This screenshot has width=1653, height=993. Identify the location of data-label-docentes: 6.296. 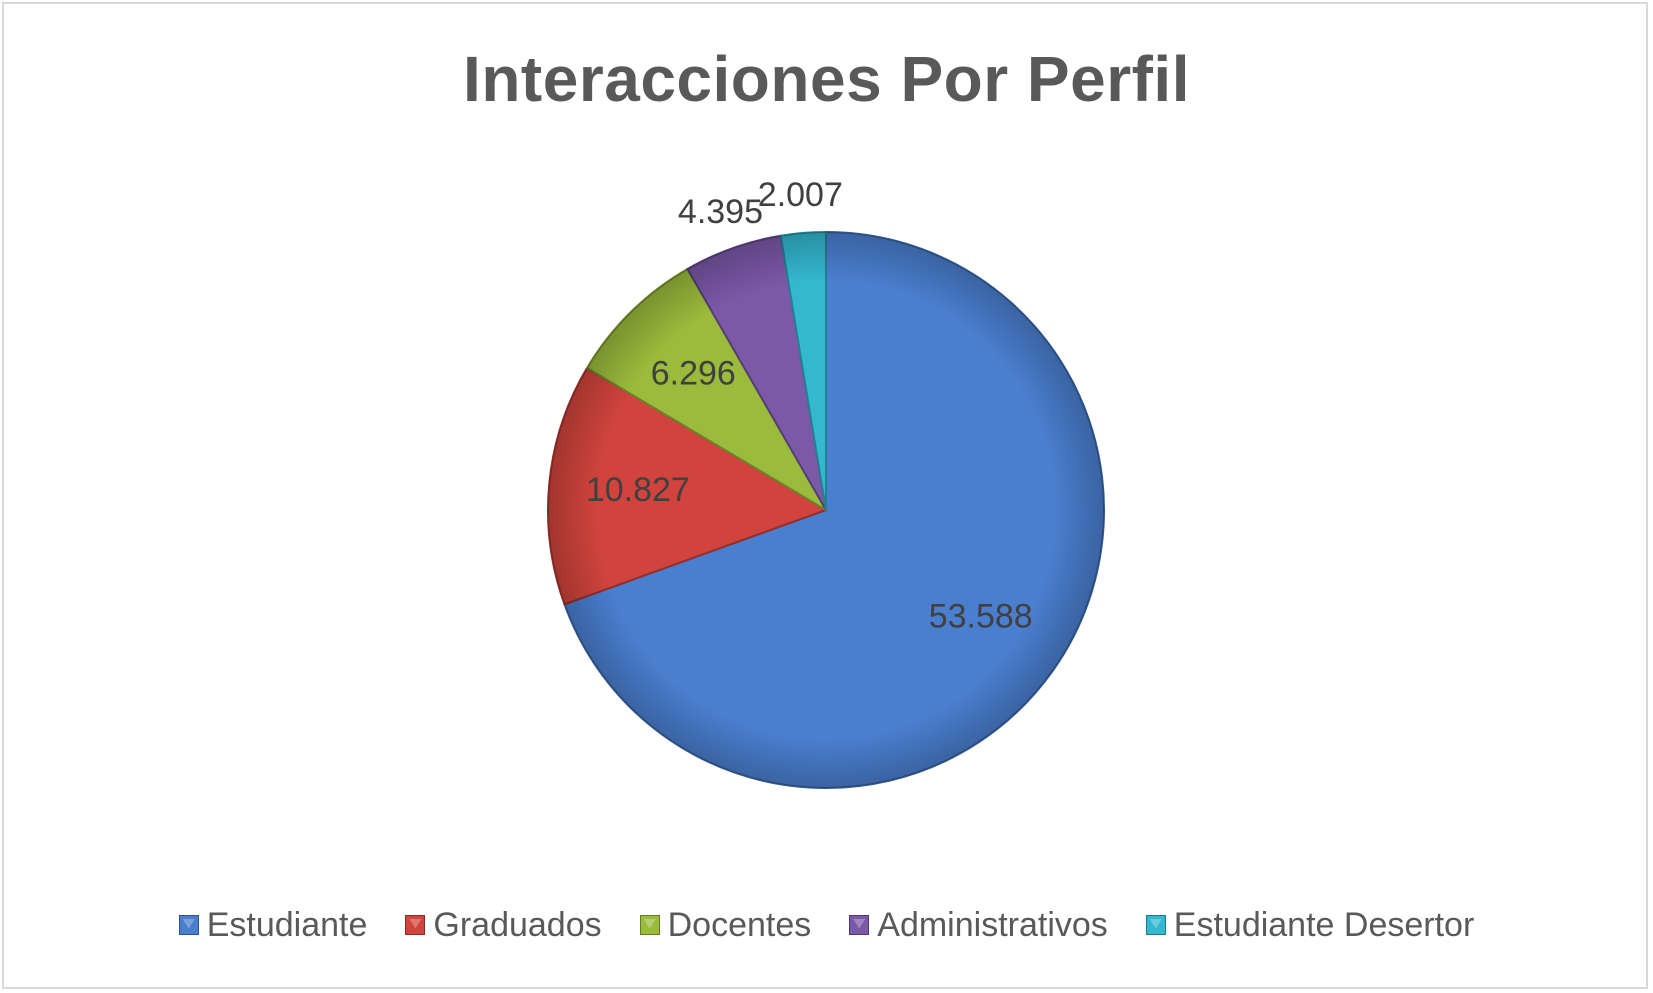
(693, 373).